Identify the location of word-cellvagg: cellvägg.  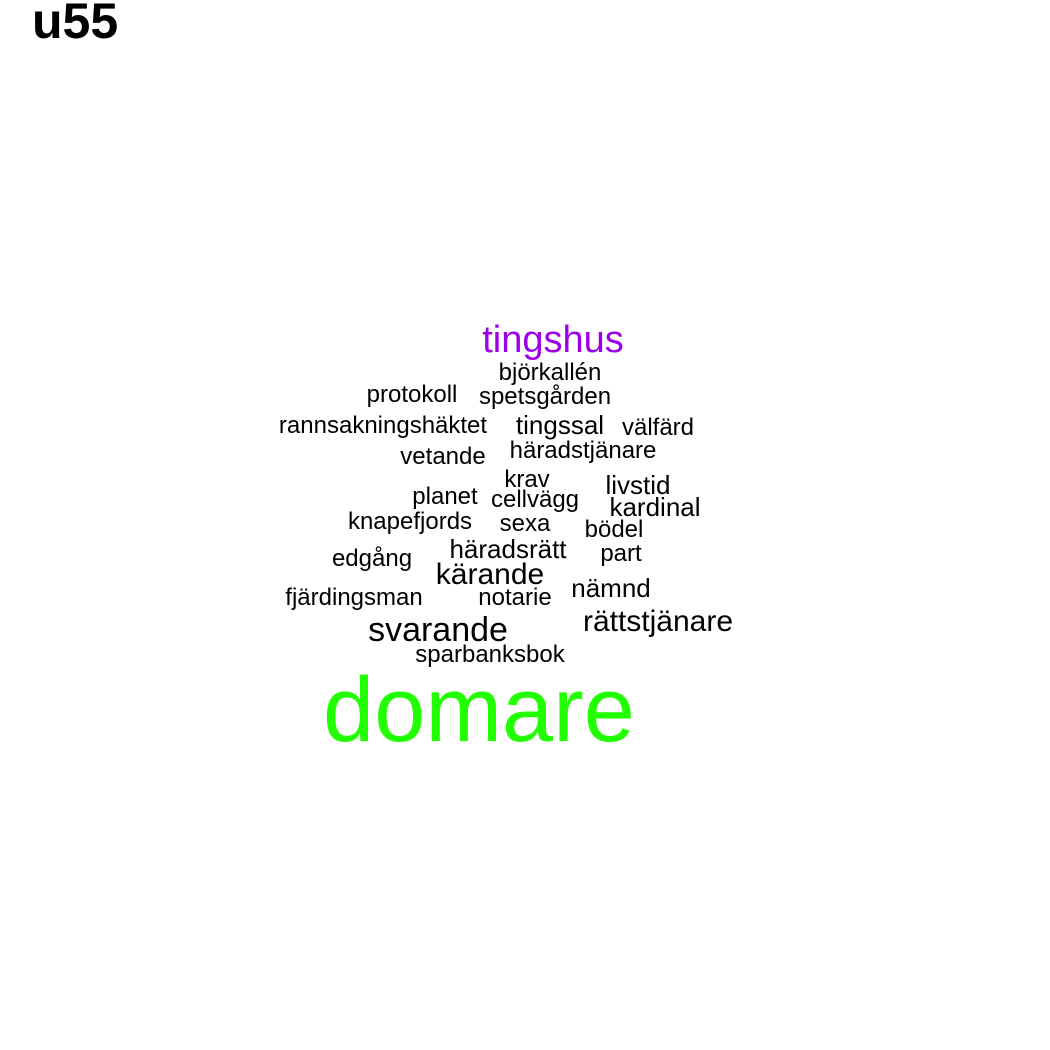
(535, 499).